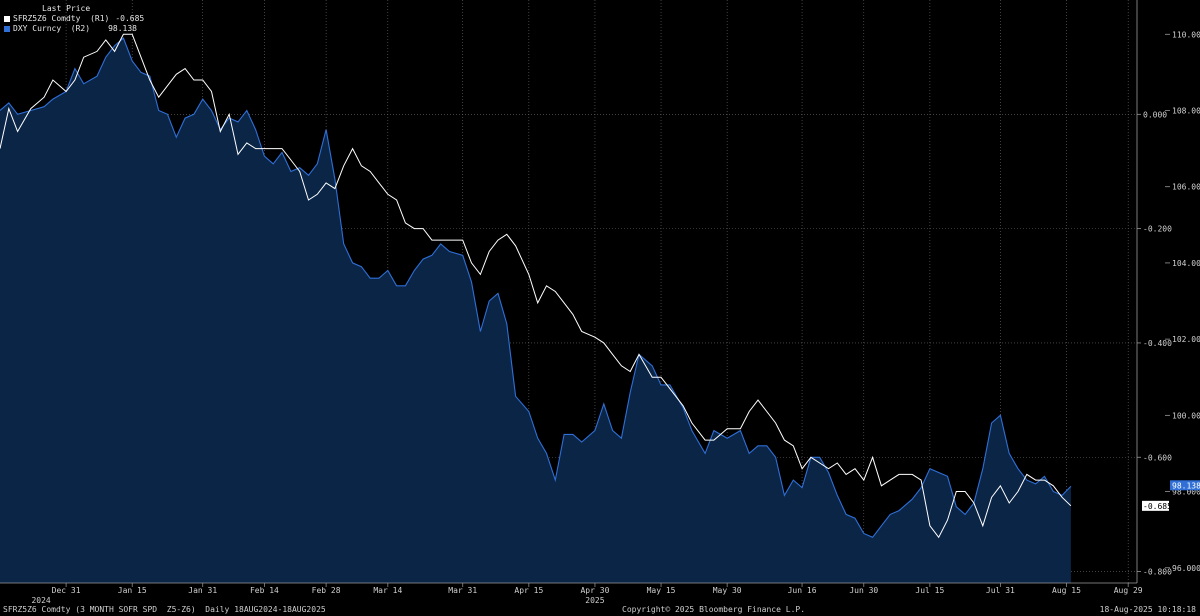 The width and height of the screenshot is (1200, 616). I want to click on r2-tick-label-0: 110.000, so click(1186, 34).